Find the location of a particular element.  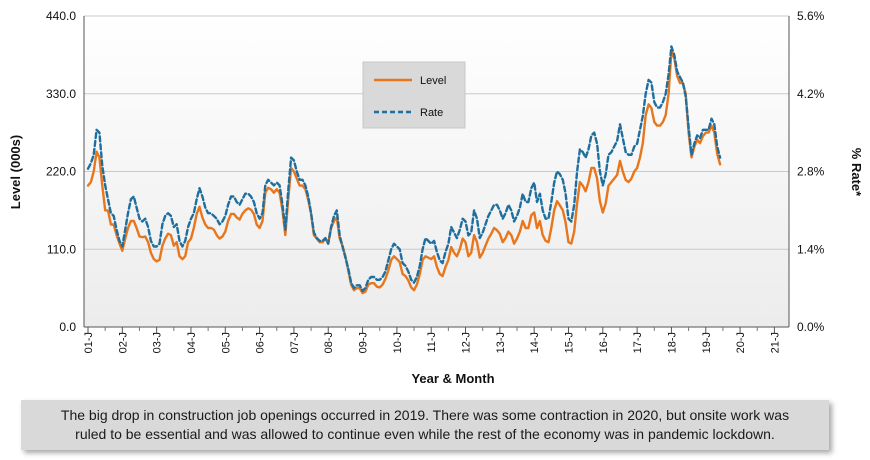

x-tick-label: 16-J is located at coordinates (604, 342).